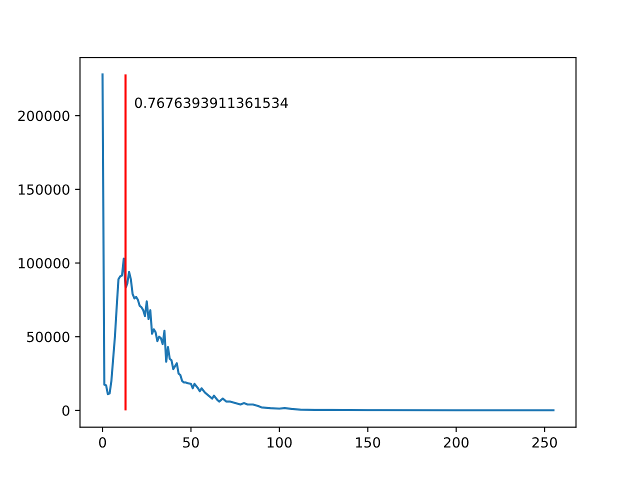  Describe the element at coordinates (456, 442) in the screenshot. I see `x-tick-label: 200` at that location.